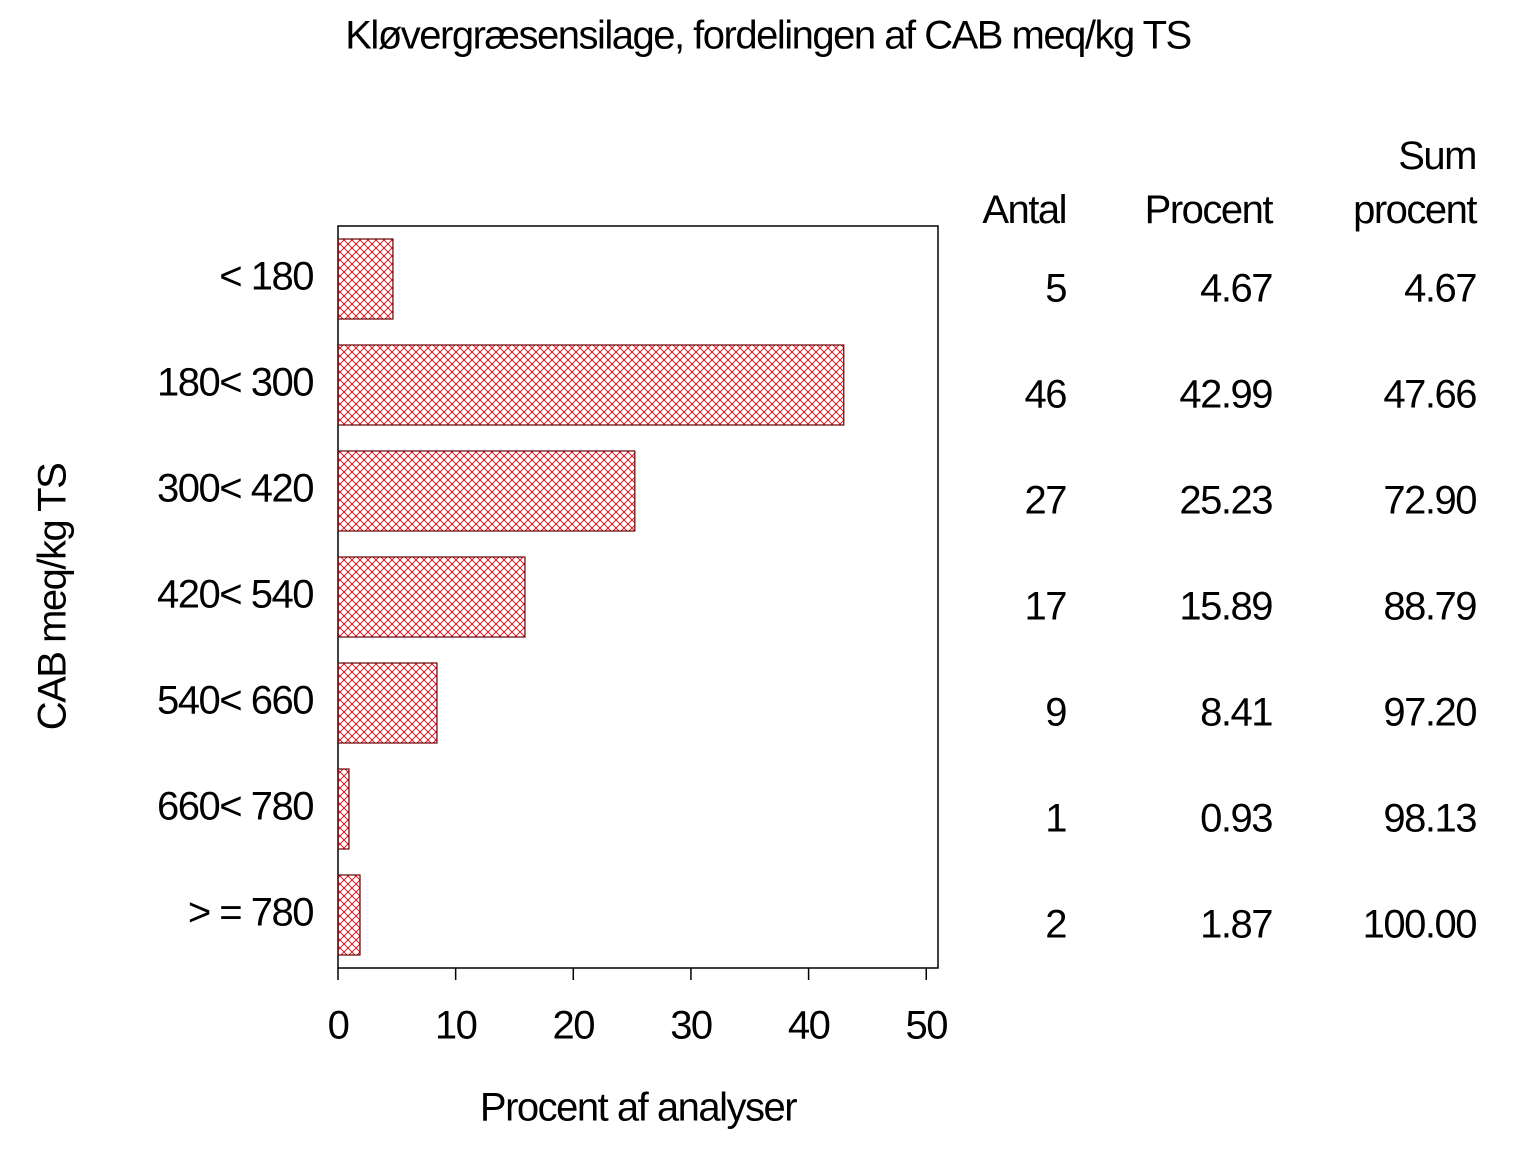  I want to click on x-tick-label: 50, so click(926, 1026).